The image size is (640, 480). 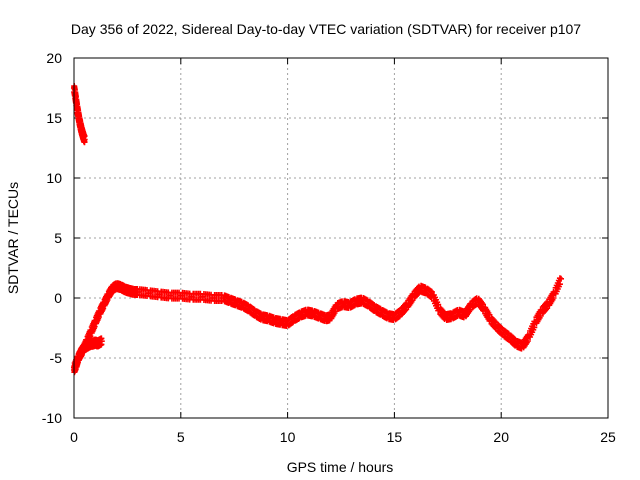 I want to click on y-tick-label: 0, so click(x=58, y=298).